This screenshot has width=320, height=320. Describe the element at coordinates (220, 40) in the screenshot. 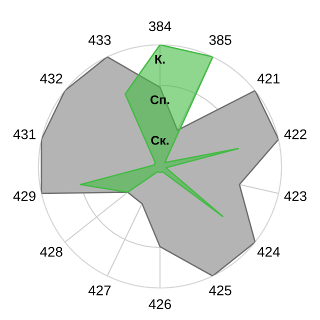

I see `spoke-label: 385` at that location.